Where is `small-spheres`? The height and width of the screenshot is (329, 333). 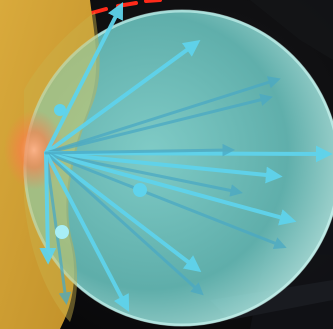 small-spheres is located at coordinates (100, 171).